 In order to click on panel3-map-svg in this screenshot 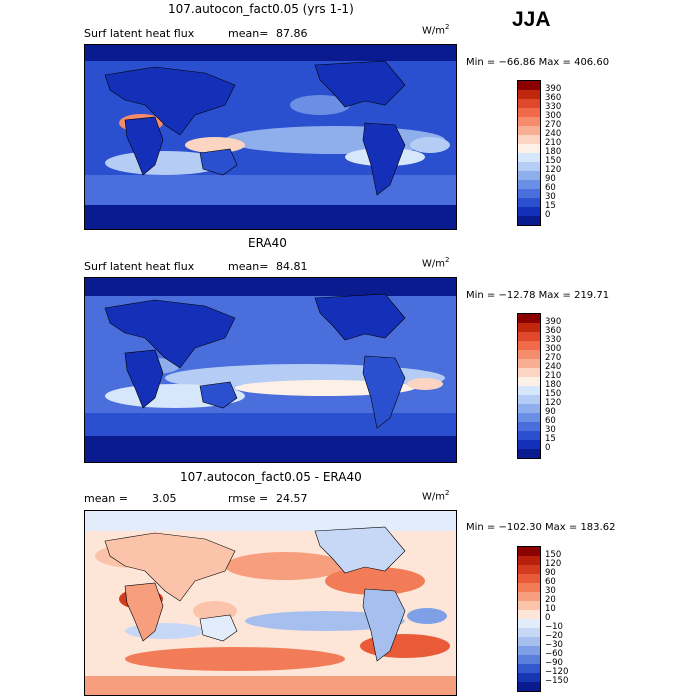, I will do `click(270, 603)`.